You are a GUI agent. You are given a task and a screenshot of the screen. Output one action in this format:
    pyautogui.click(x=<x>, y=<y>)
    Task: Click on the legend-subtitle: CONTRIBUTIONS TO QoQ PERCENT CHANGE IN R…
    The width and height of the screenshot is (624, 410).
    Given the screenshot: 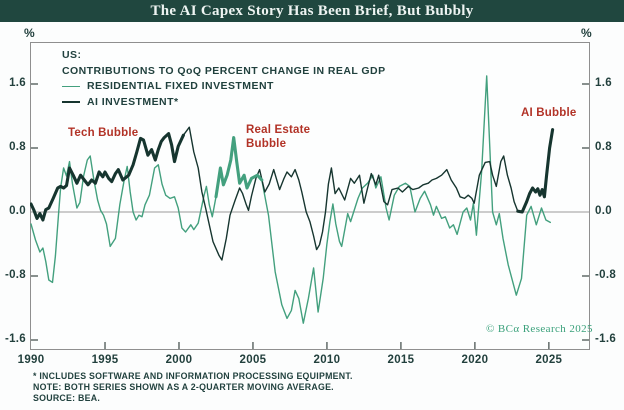 What is the action you would take?
    pyautogui.click(x=224, y=70)
    